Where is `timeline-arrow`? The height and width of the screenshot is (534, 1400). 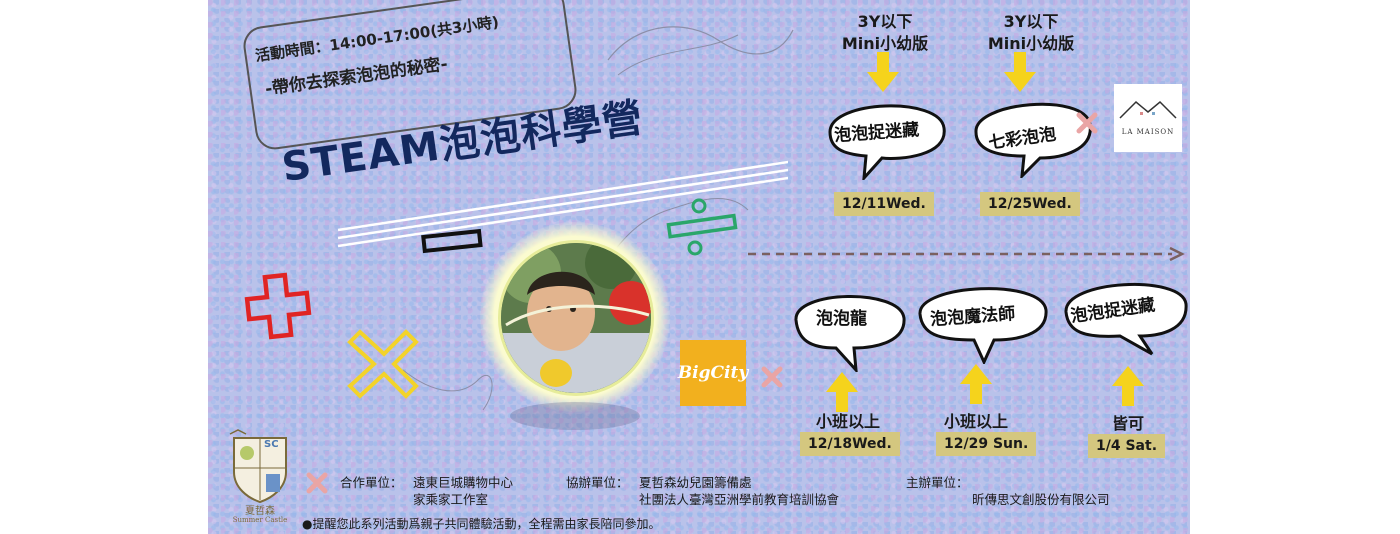 timeline-arrow is located at coordinates (966, 254).